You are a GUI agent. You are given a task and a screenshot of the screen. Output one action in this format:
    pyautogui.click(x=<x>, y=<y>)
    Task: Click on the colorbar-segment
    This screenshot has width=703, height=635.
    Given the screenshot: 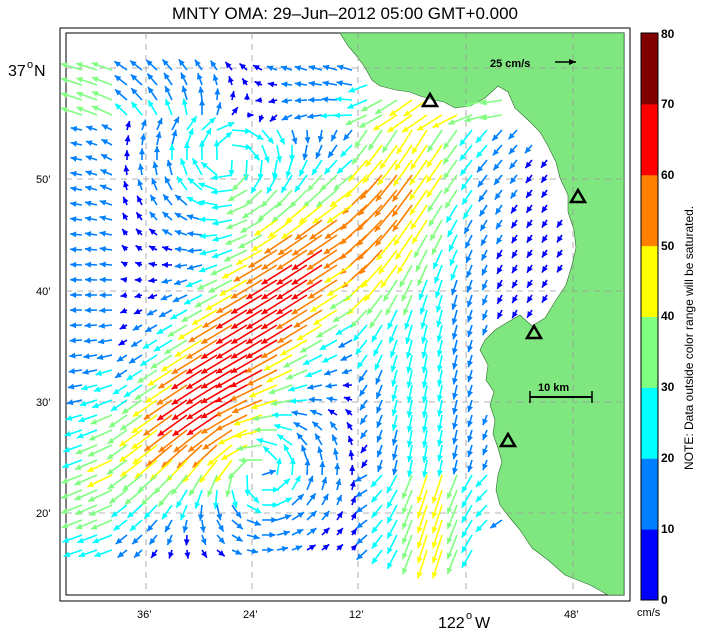 What is the action you would take?
    pyautogui.click(x=649, y=281)
    